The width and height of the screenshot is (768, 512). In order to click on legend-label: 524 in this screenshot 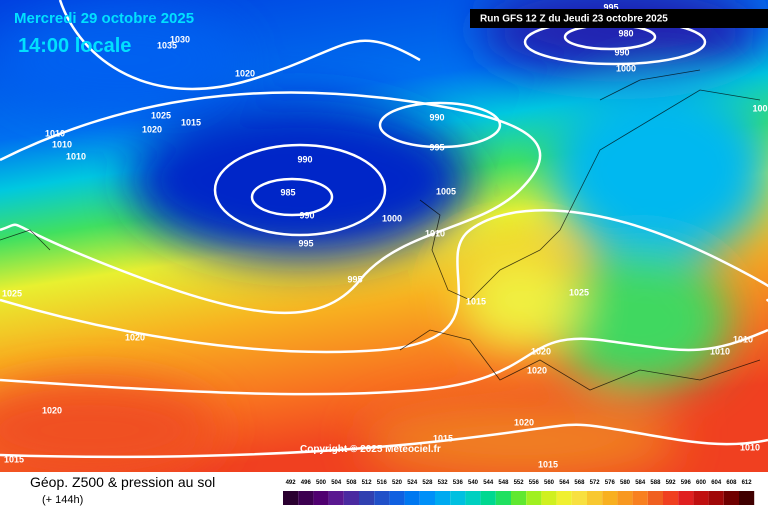, I will do `click(412, 483)`.